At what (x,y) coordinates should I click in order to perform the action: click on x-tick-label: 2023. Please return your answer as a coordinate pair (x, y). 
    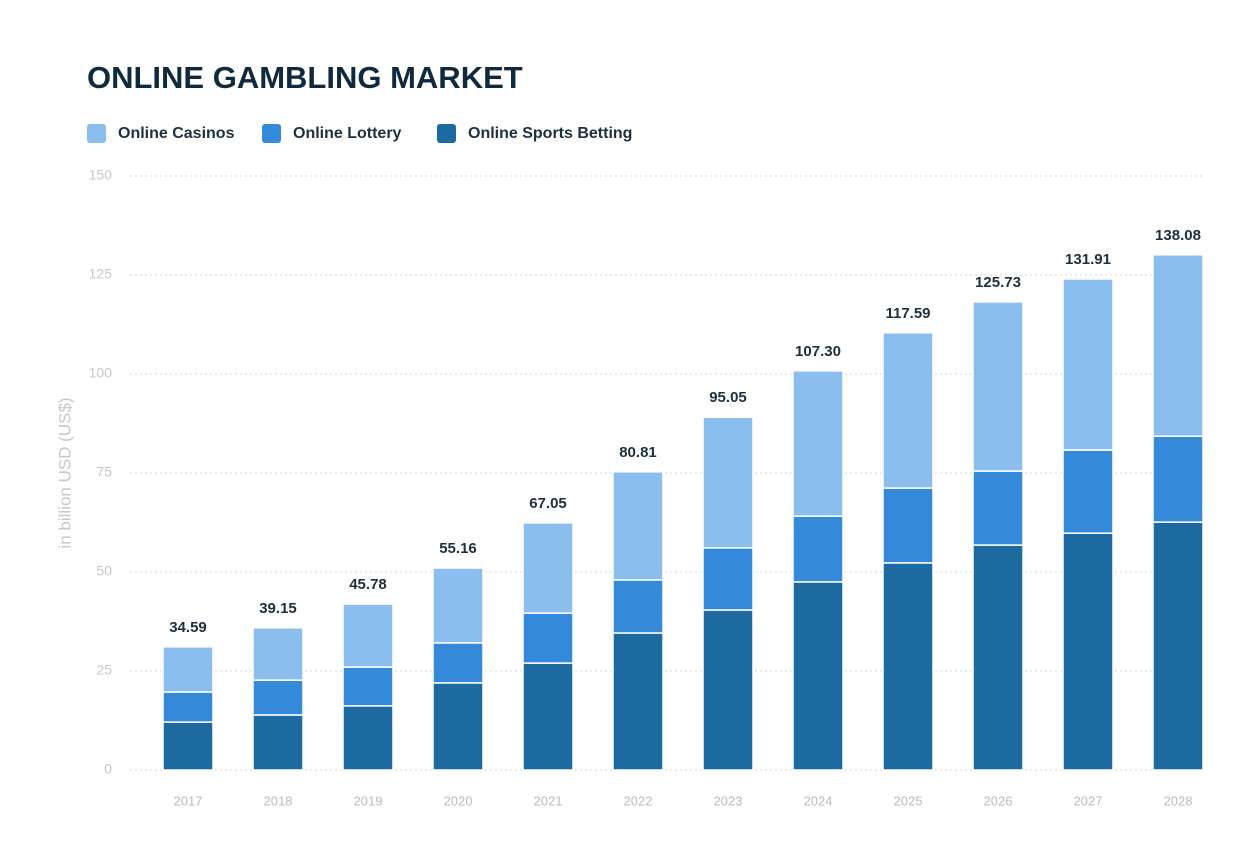
    Looking at the image, I should click on (728, 800).